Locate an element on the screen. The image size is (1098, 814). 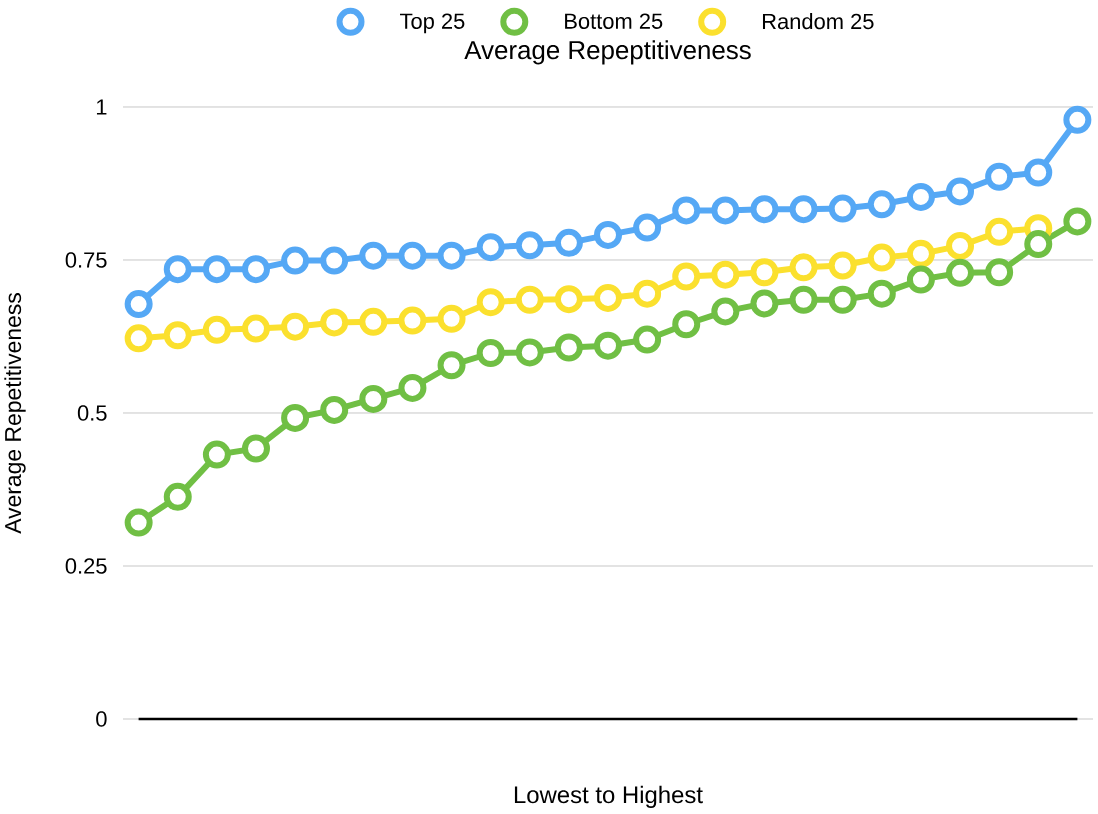
legend-label: Bottom 25 is located at coordinates (614, 21).